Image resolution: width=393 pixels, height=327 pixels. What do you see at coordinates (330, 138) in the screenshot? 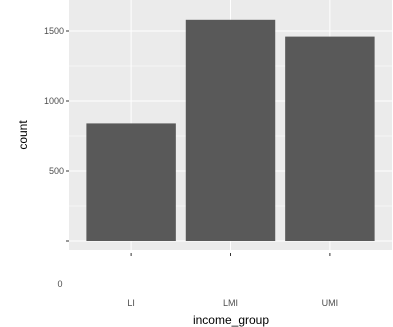
I see `bar-umi` at bounding box center [330, 138].